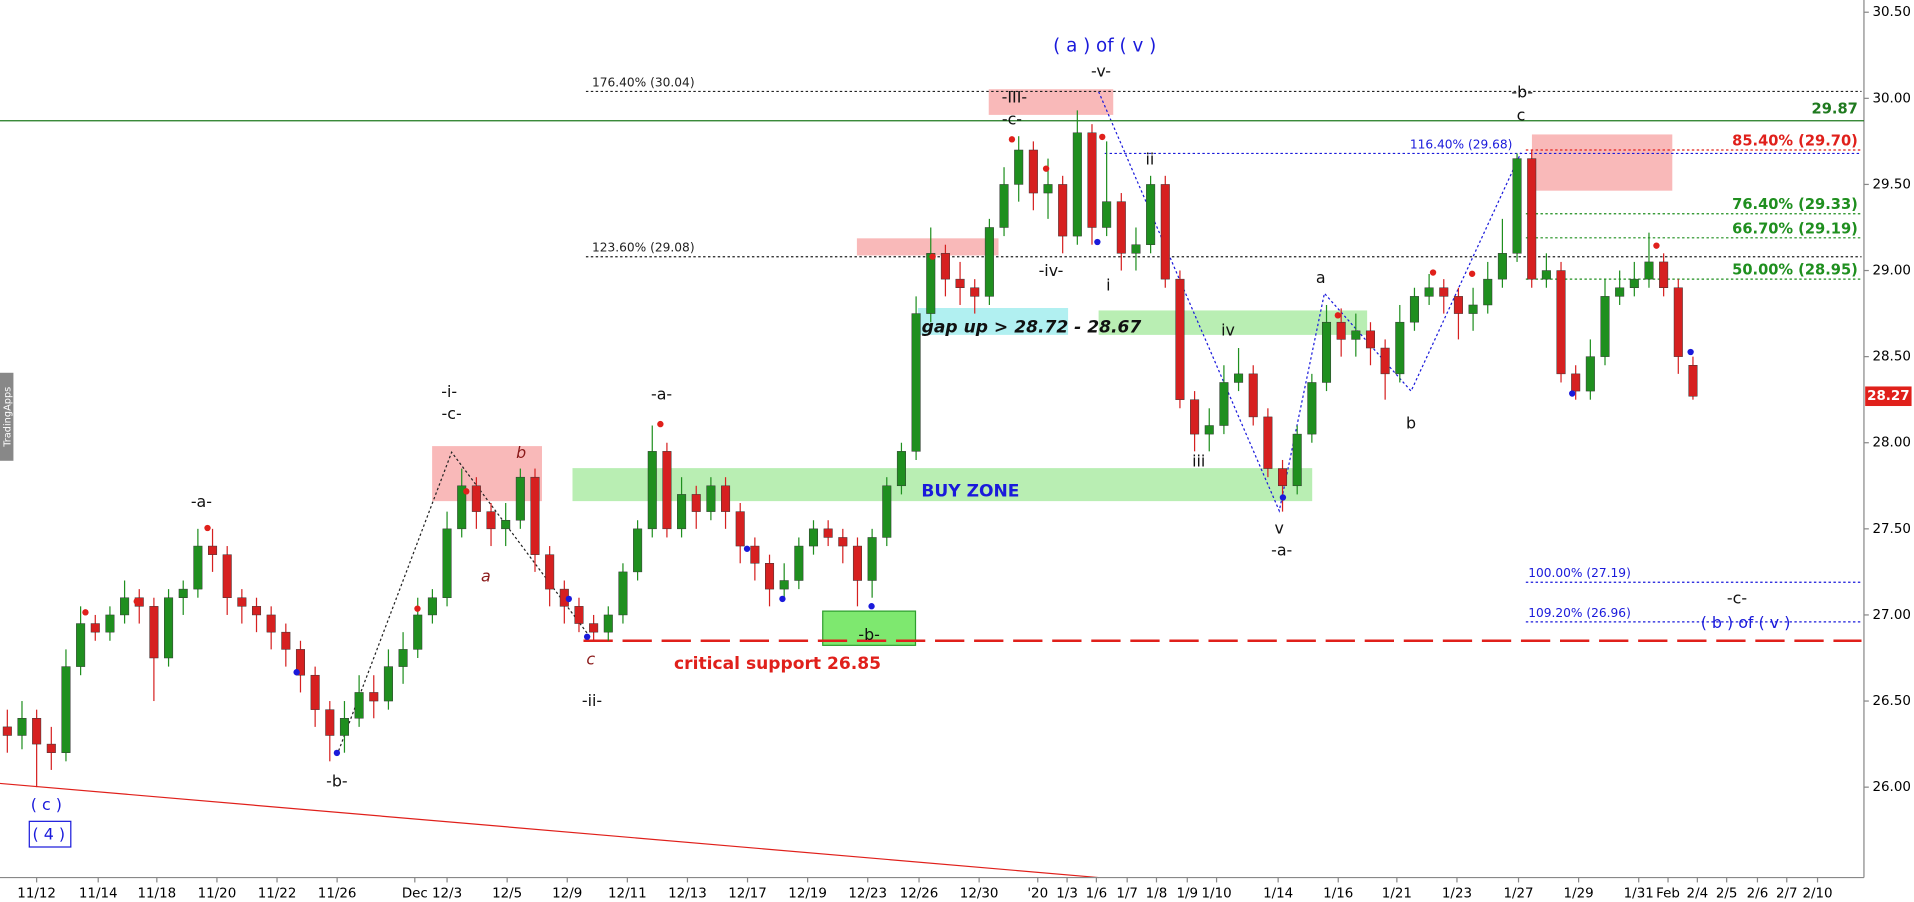 The width and height of the screenshot is (1914, 902). What do you see at coordinates (1579, 613) in the screenshot?
I see `fib-label: 109.20% (26.96)` at bounding box center [1579, 613].